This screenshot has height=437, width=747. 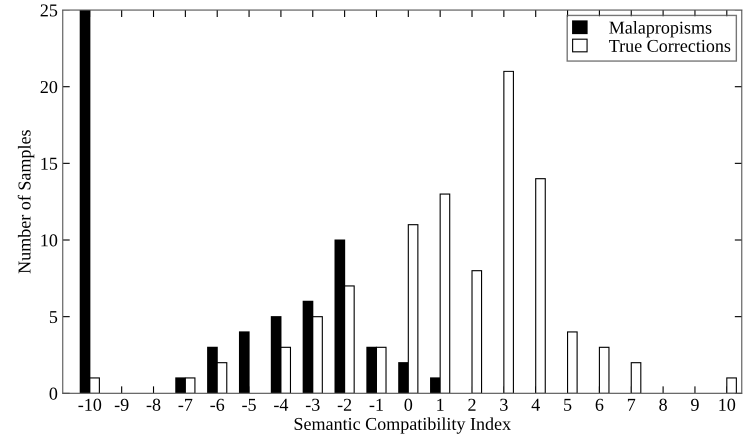 I want to click on x-tick-label: 10, so click(x=727, y=404).